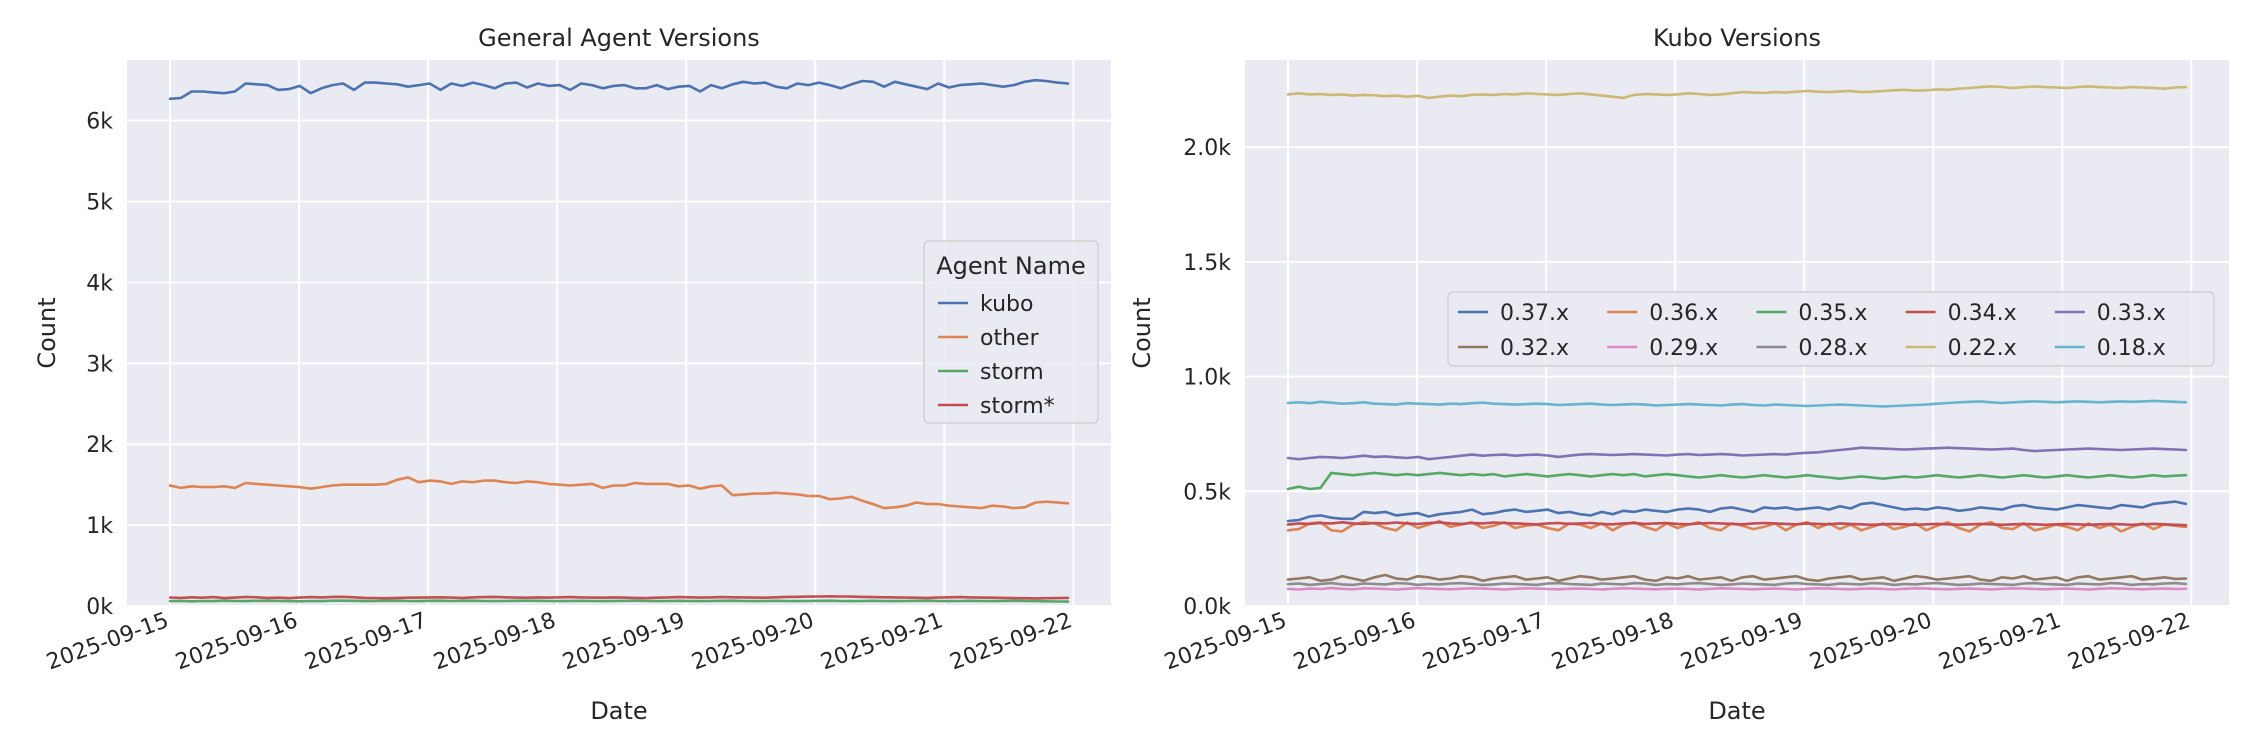 Image resolution: width=2250 pixels, height=750 pixels. What do you see at coordinates (1683, 313) in the screenshot?
I see `legend-label: 0.36.x` at bounding box center [1683, 313].